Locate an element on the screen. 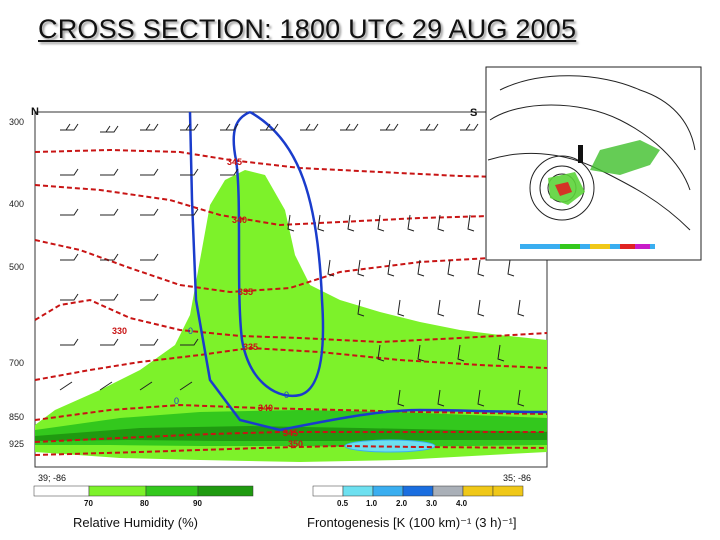  theta-label: 330 is located at coordinates (120, 331).